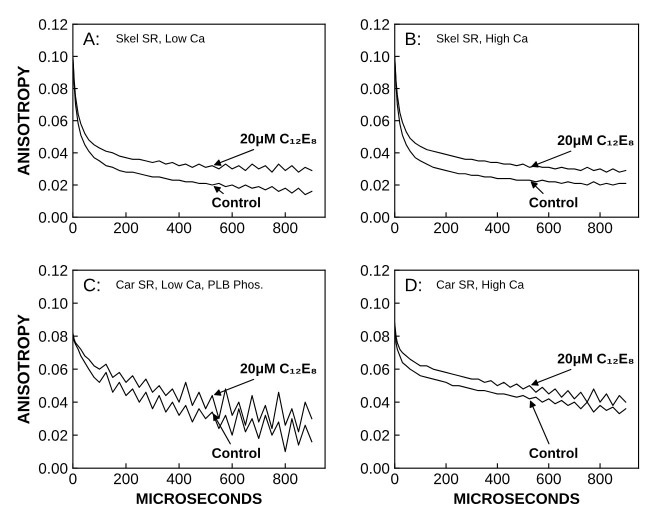 Image resolution: width=645 pixels, height=505 pixels. Describe the element at coordinates (413, 39) in the screenshot. I see `chart-title: B:` at that location.